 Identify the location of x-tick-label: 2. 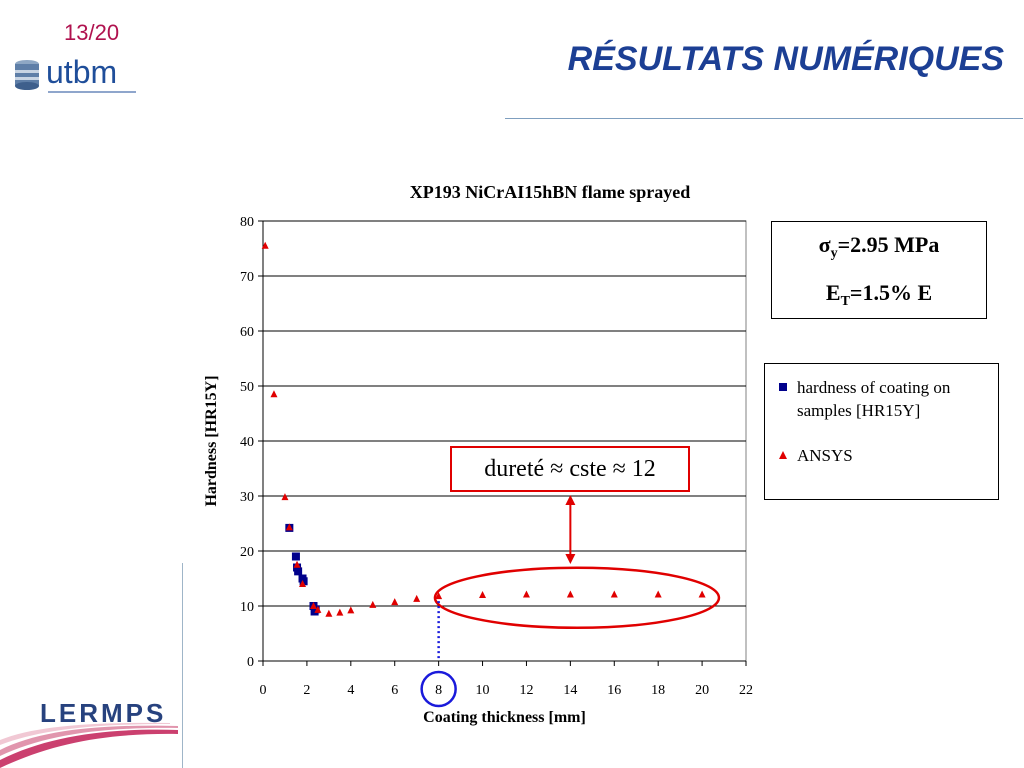
(306, 690).